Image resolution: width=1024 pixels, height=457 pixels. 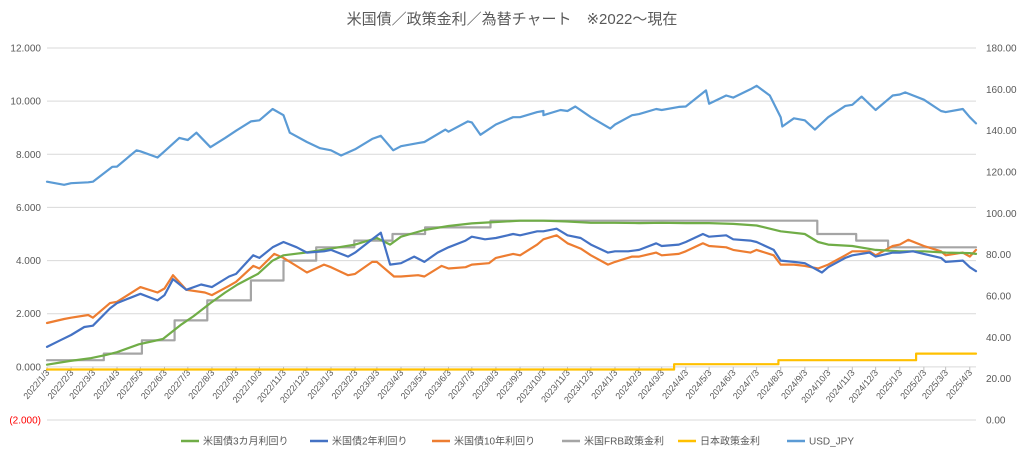 What do you see at coordinates (494, 441) in the screenshot?
I see `legend-label: 米国債10年利回り` at bounding box center [494, 441].